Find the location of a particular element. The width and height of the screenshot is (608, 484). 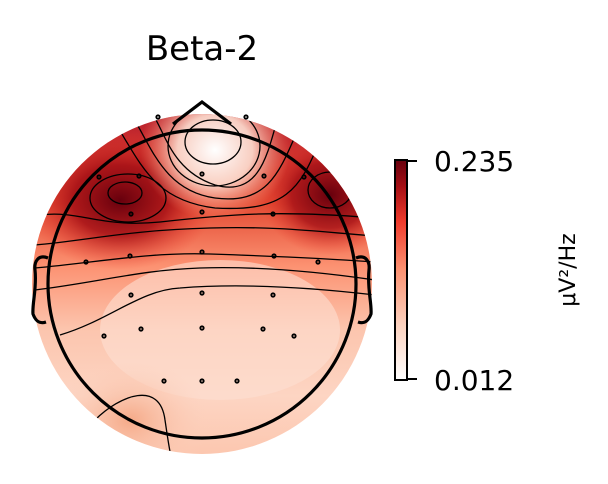

colorbar-unit-label: μV²/Hz is located at coordinates (568, 269).